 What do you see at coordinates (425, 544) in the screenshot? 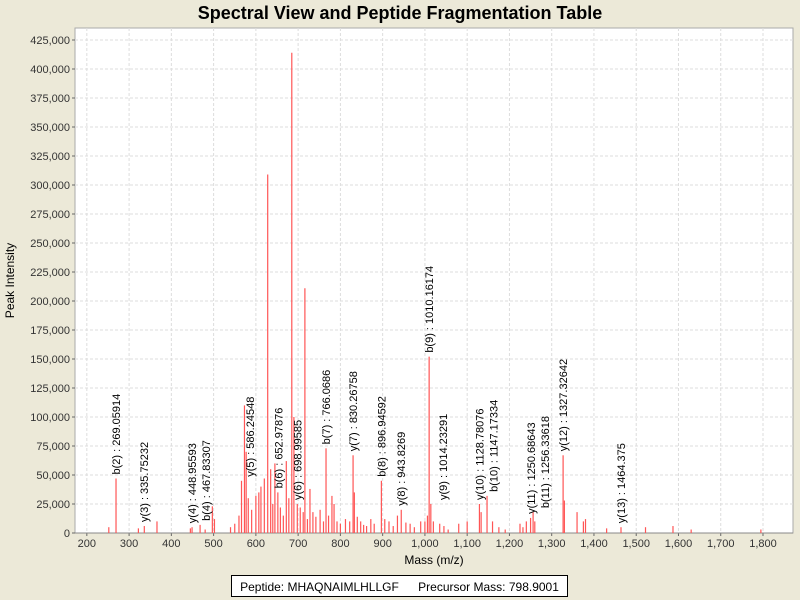
I see `x-tick-label: 1,000` at bounding box center [425, 544].